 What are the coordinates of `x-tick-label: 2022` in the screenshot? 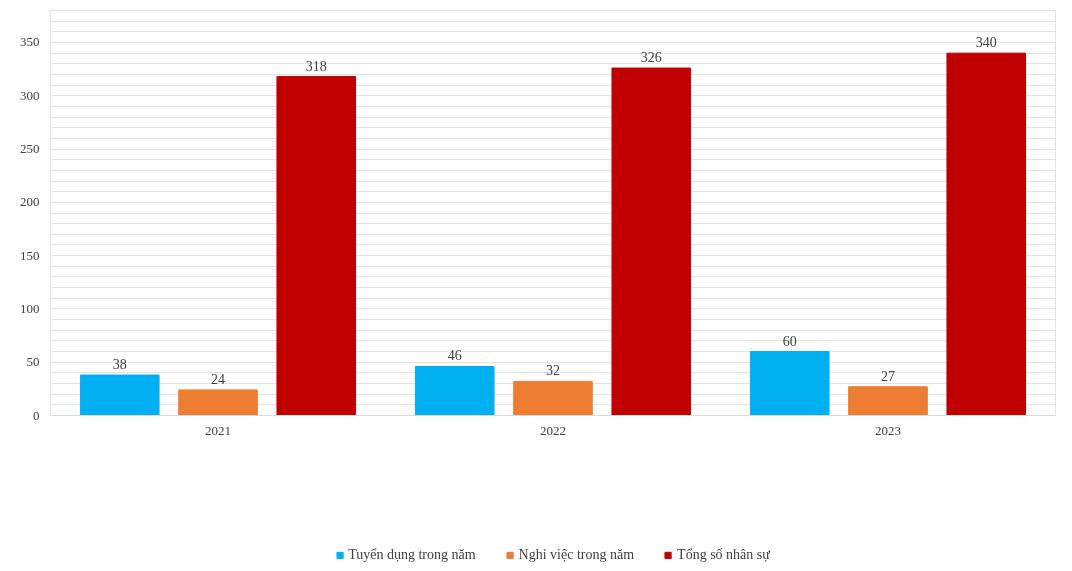 It's located at (553, 430).